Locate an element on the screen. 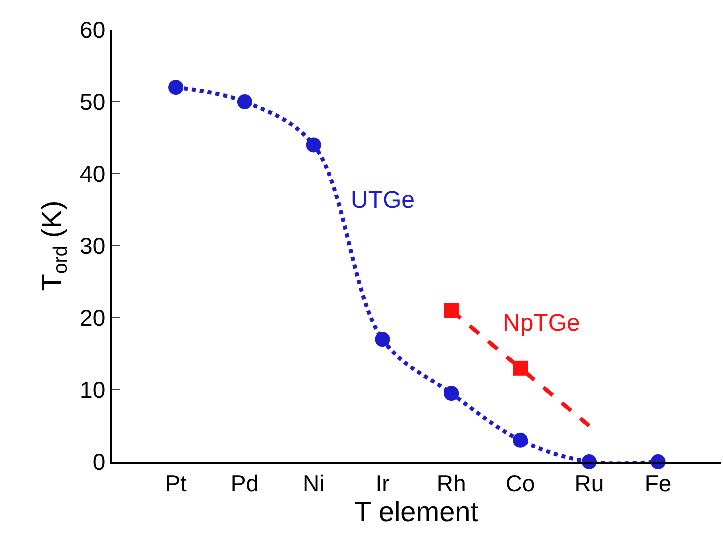 The image size is (723, 550). x-tick-label: Co is located at coordinates (521, 483).